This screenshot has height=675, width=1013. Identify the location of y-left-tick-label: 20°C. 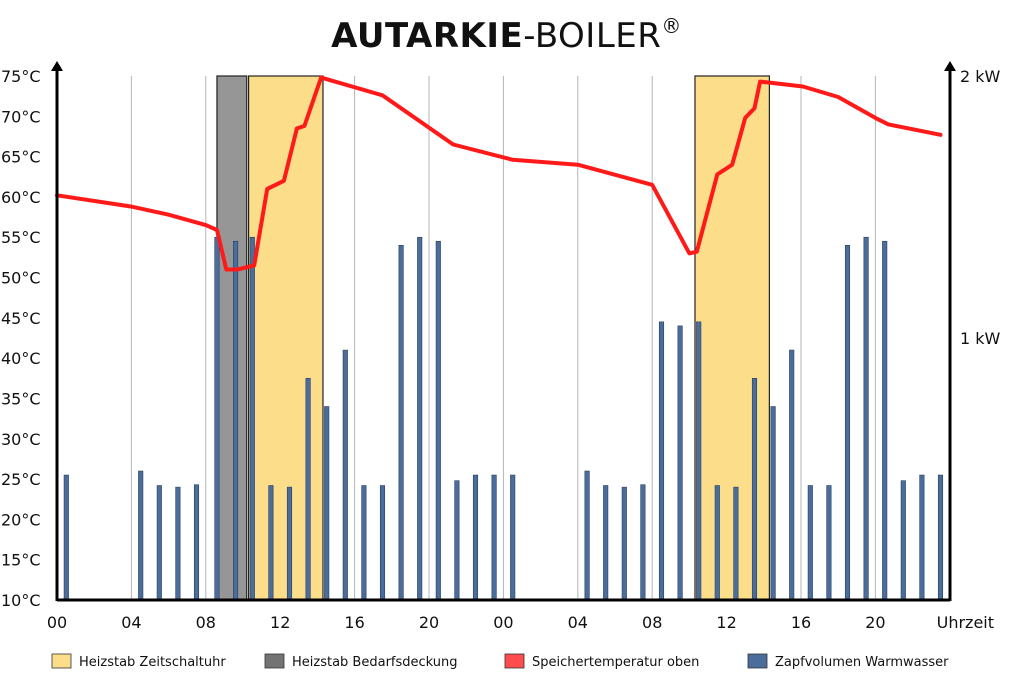
(21, 519).